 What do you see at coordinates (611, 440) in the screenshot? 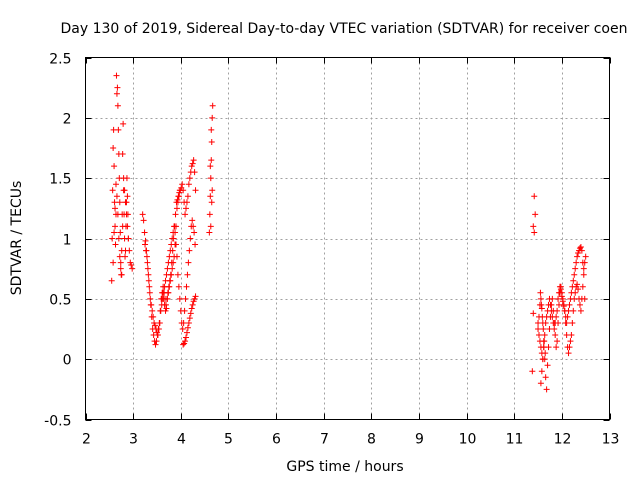
I see `x-tick-label: 13` at bounding box center [611, 440].